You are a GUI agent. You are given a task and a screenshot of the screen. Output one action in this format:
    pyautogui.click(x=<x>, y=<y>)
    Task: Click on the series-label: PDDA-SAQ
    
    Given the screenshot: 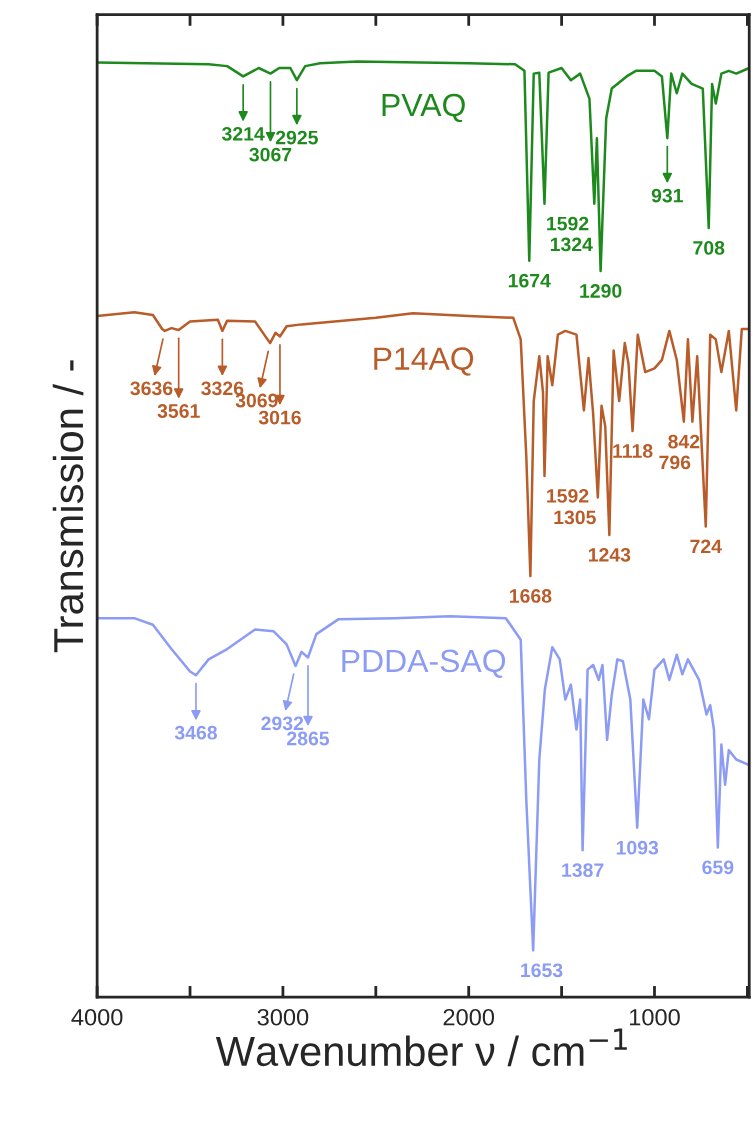 What is the action you would take?
    pyautogui.click(x=424, y=663)
    